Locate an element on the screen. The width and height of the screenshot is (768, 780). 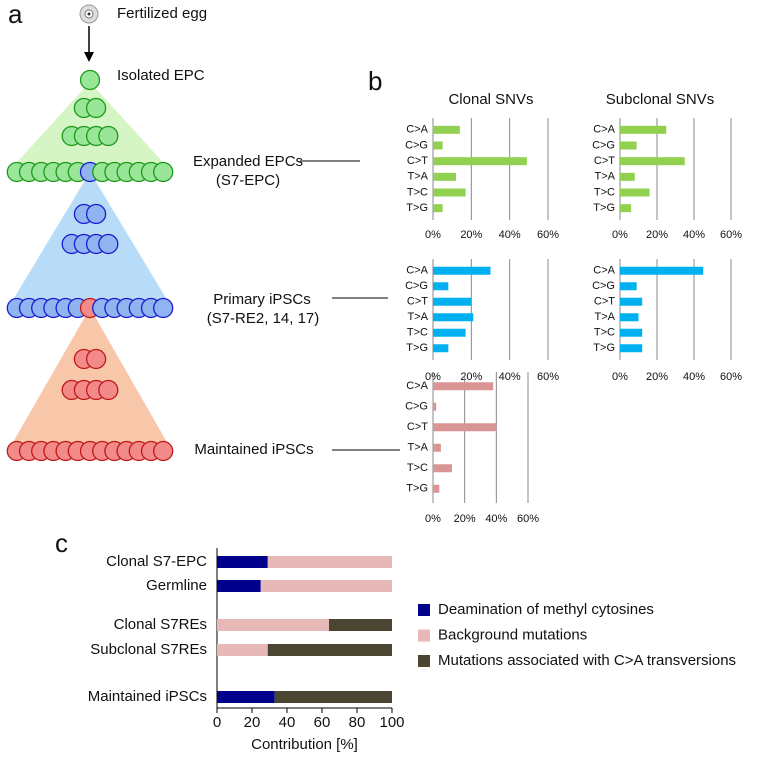
x-tick-label: 0 is located at coordinates (217, 722).